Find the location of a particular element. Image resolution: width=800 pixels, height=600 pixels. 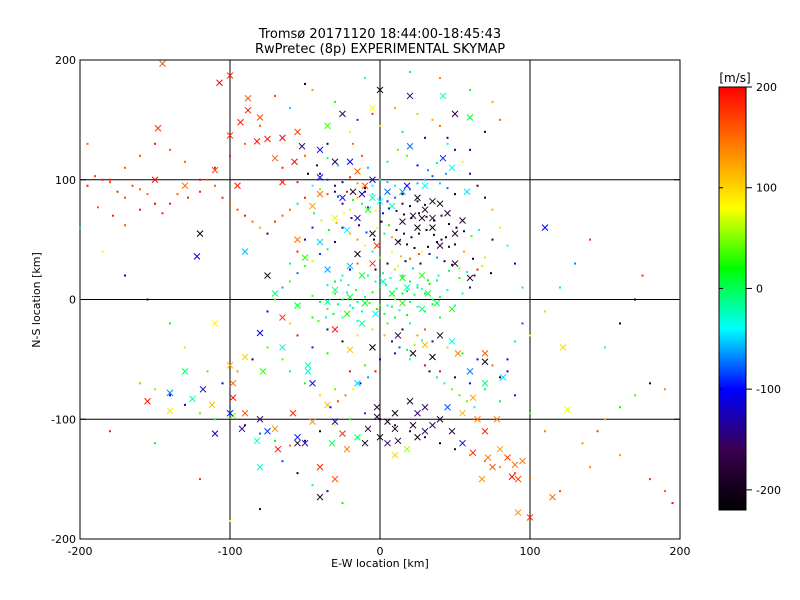

y-tick-label: -200 is located at coordinates (63, 539).